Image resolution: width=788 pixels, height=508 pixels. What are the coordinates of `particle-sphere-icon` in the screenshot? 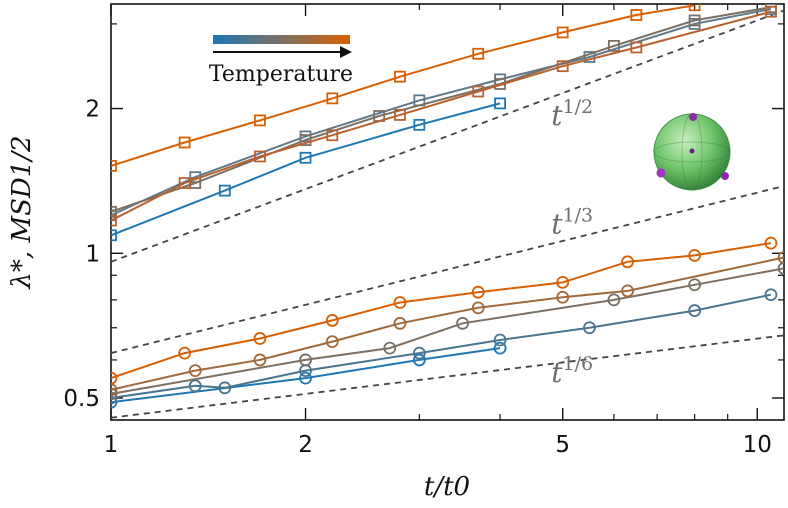 It's located at (692, 152).